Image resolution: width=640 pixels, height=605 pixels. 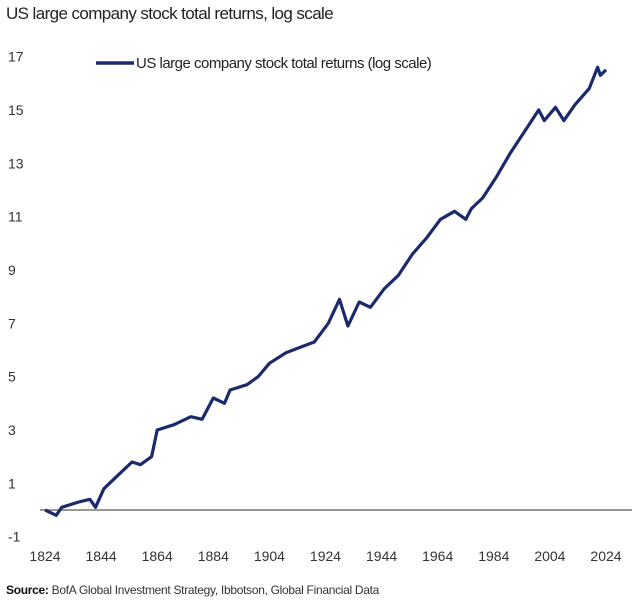 I want to click on x-tick-label: 1924, so click(x=325, y=556).